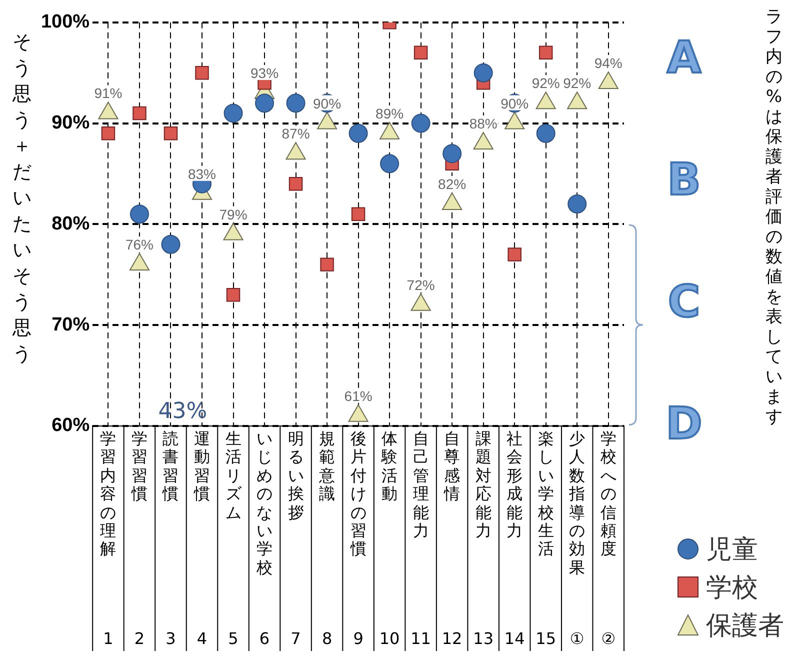 This screenshot has width=796, height=668. What do you see at coordinates (71, 325) in the screenshot?
I see `y-tick-label: 70%` at bounding box center [71, 325].